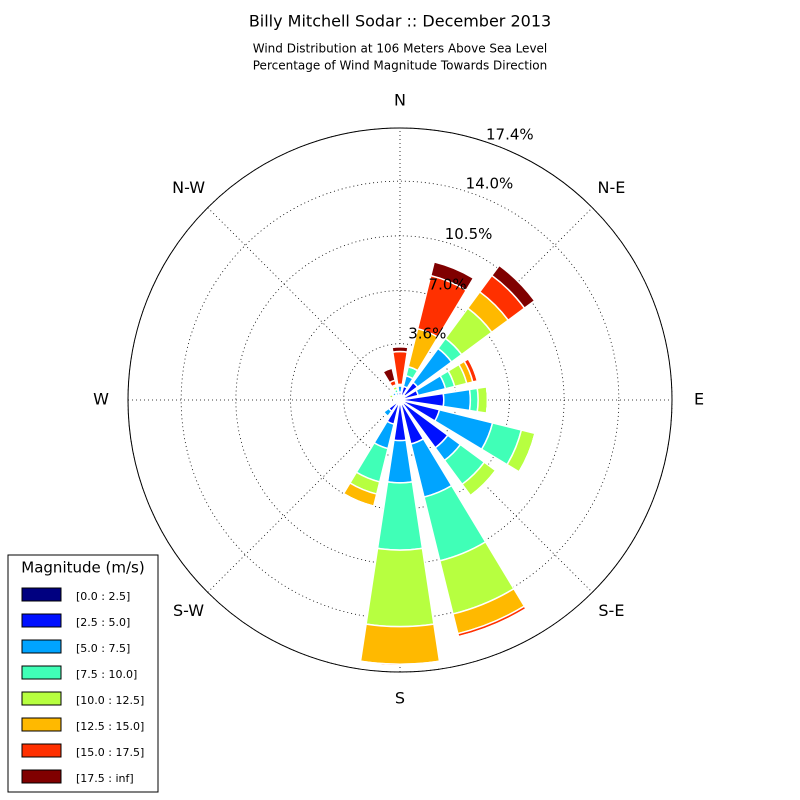  What do you see at coordinates (188, 610) in the screenshot?
I see `direction-label: S-W` at bounding box center [188, 610].